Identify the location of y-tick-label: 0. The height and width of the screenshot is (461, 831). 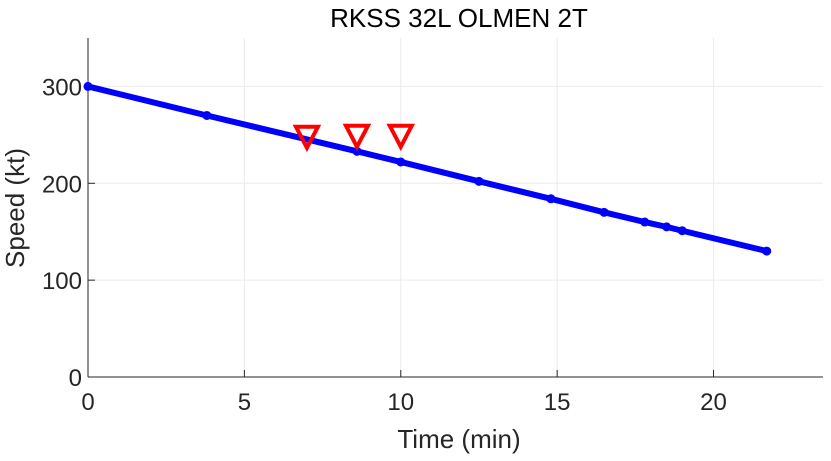
(75, 378).